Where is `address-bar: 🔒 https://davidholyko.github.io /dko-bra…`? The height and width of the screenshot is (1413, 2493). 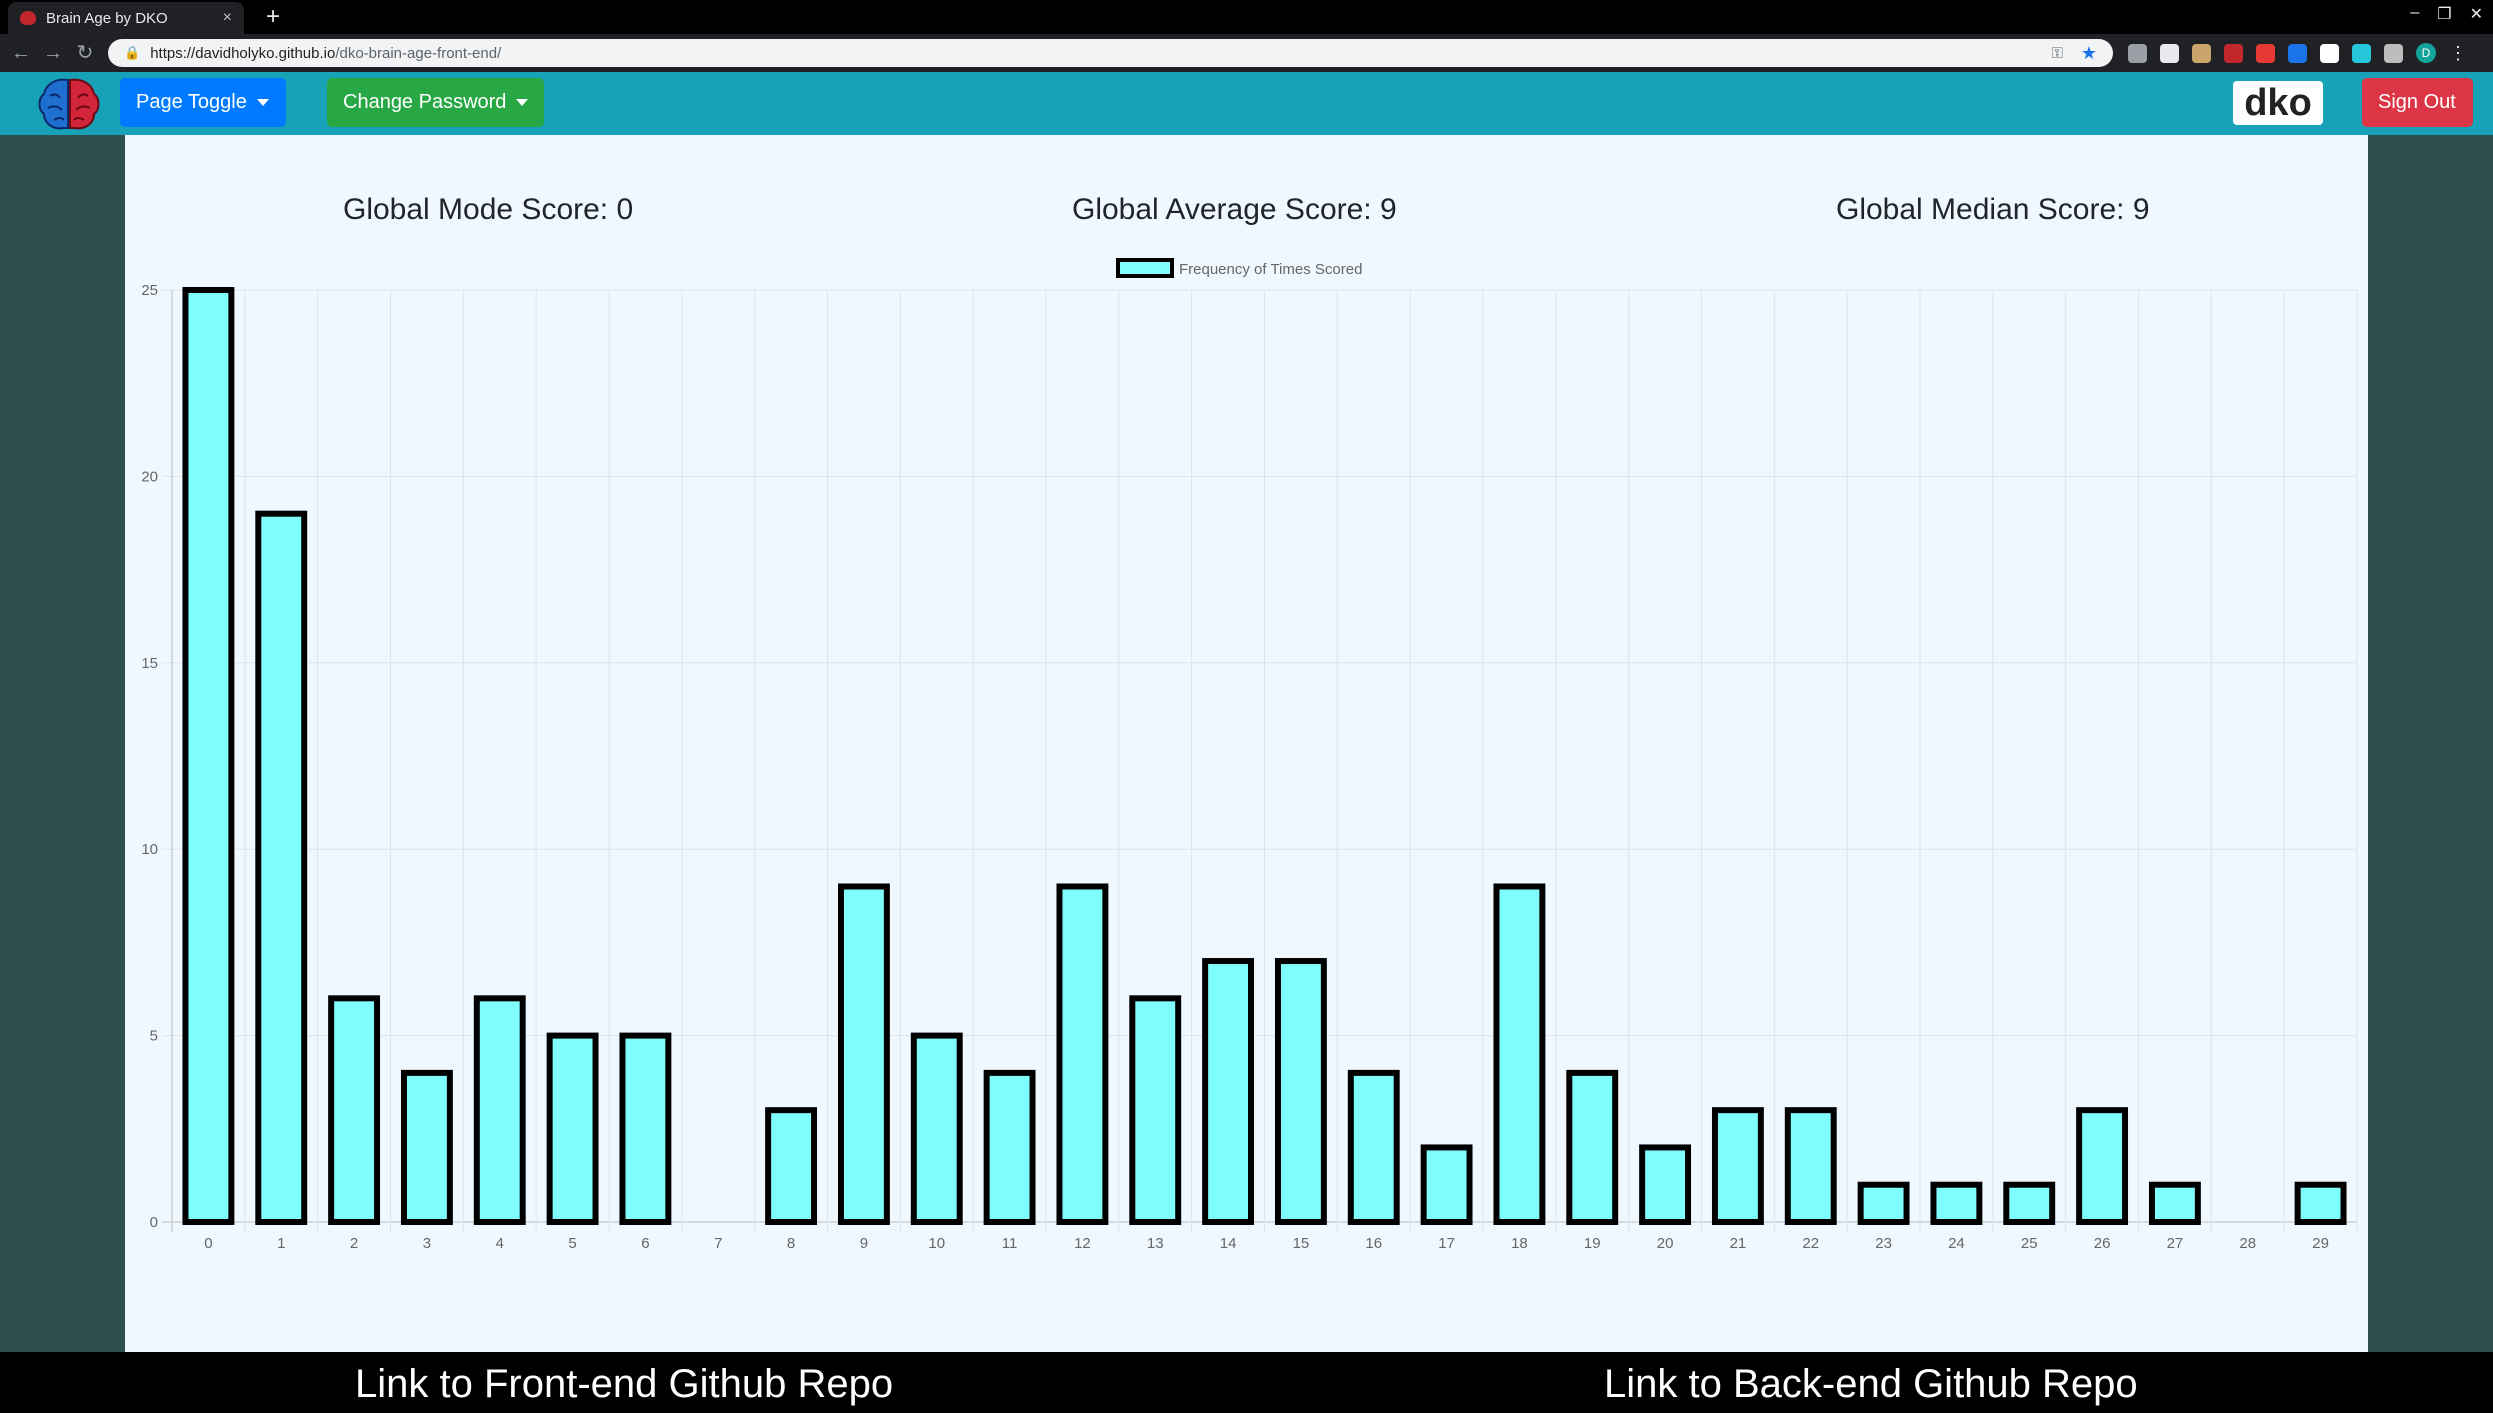 address-bar: 🔒 https://davidholyko.github.io /dko-bra… is located at coordinates (1110, 53).